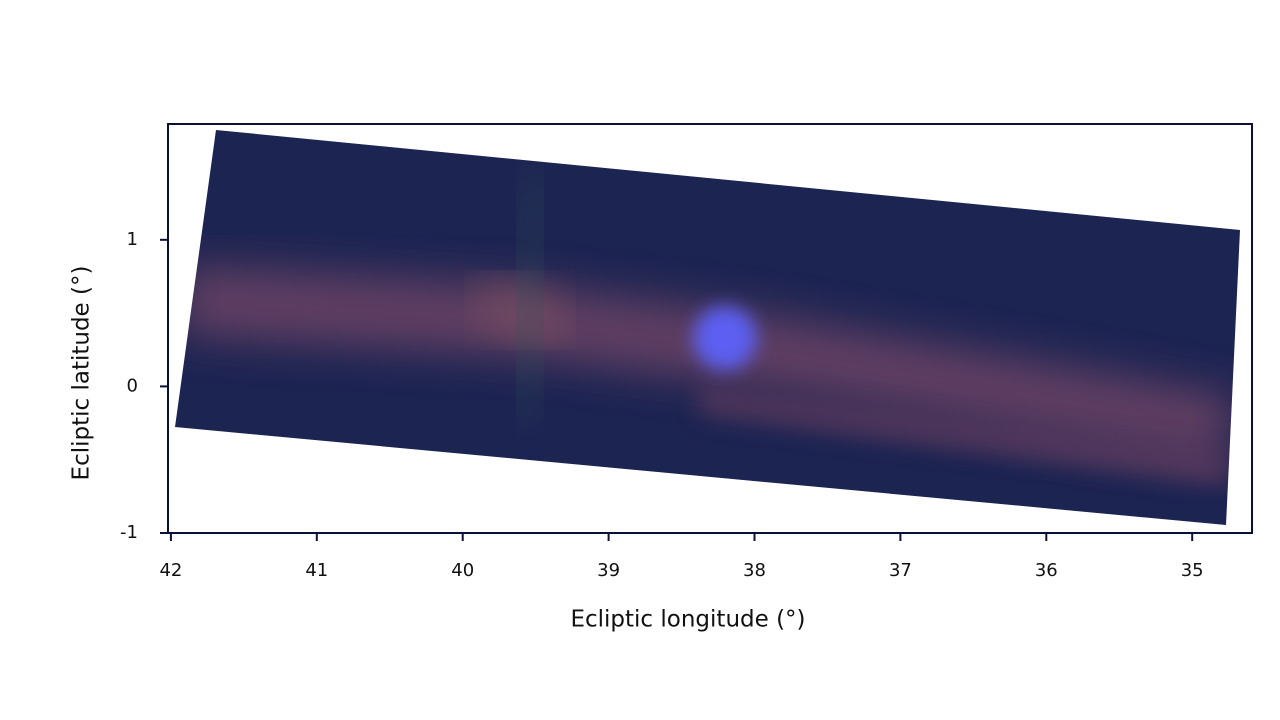 The width and height of the screenshot is (1280, 720). I want to click on x-tick-label: 35, so click(1192, 570).